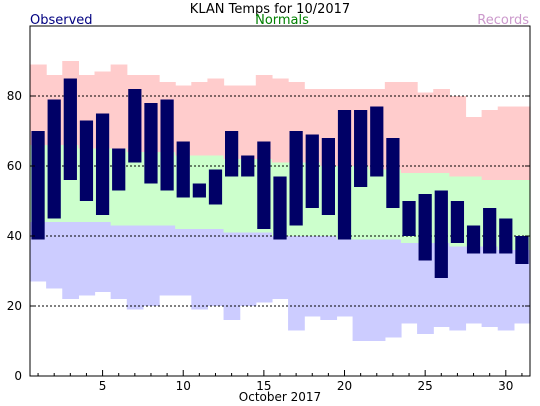  What do you see at coordinates (61, 20) in the screenshot?
I see `legend-observed: Observed` at bounding box center [61, 20].